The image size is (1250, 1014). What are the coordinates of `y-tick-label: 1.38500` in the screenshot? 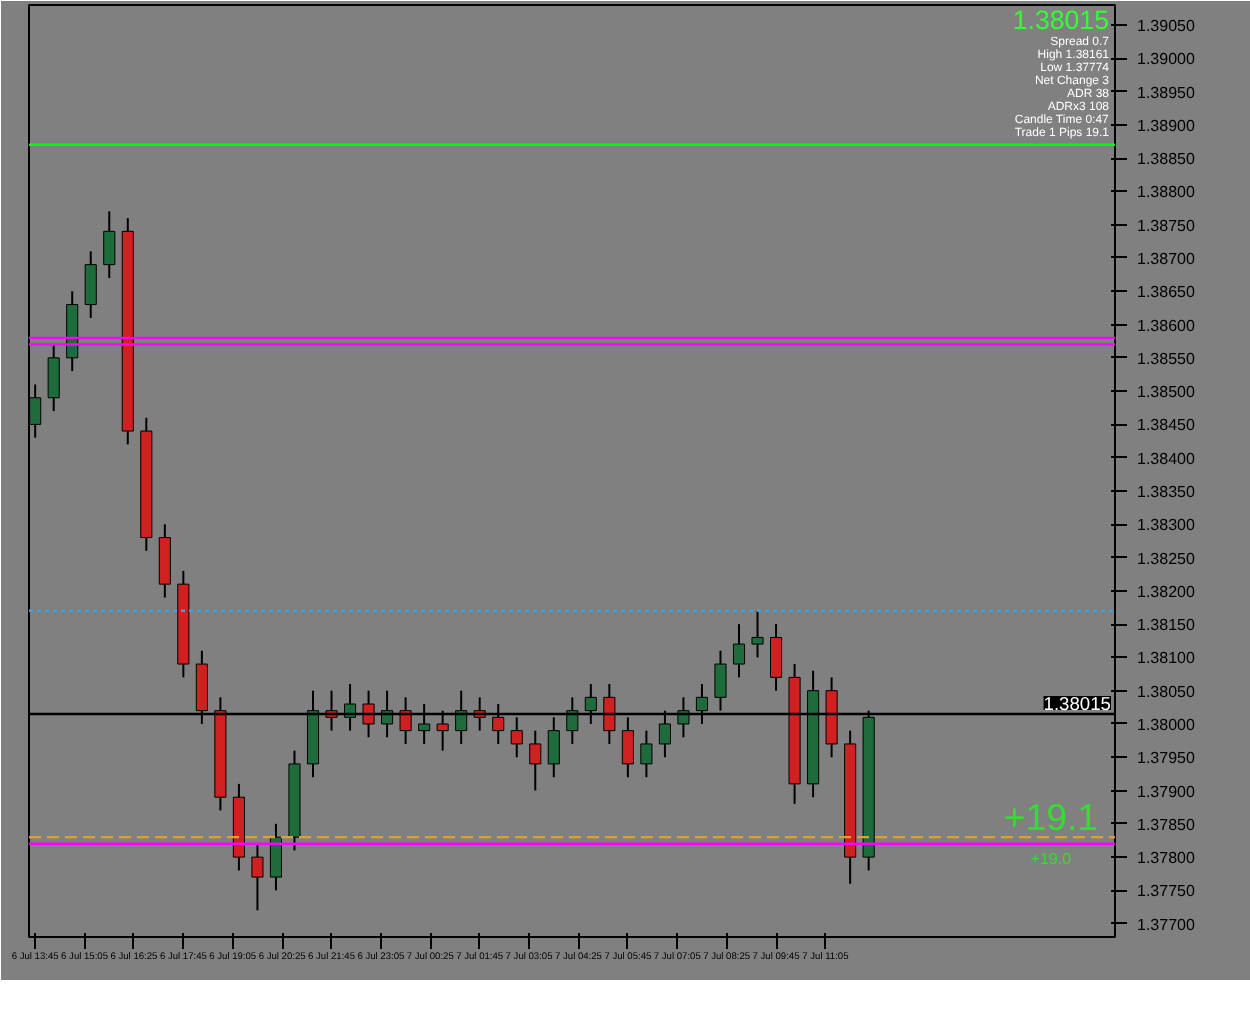 It's located at (1166, 392).